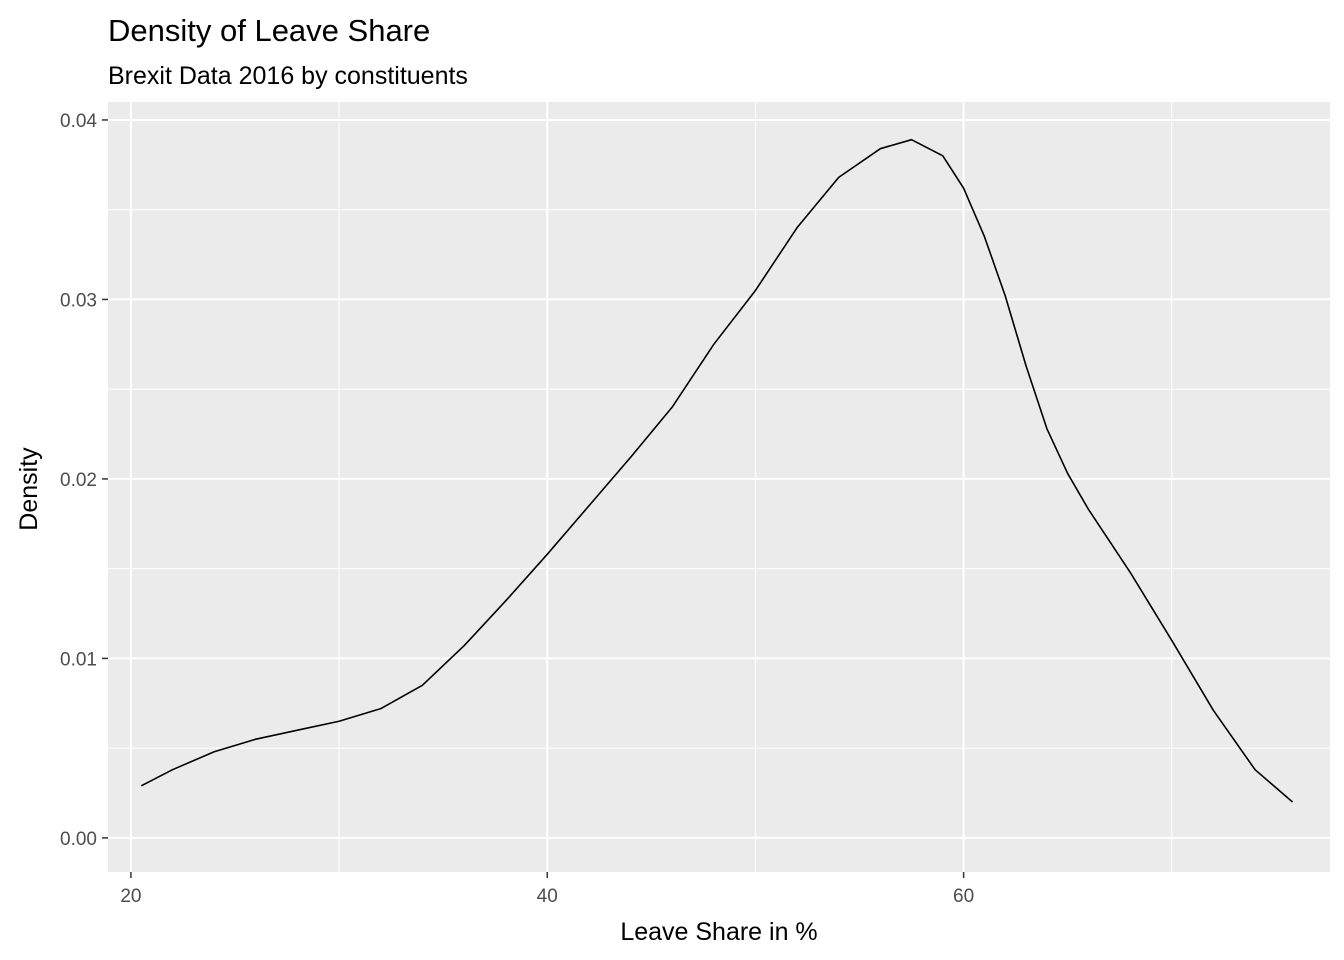 The width and height of the screenshot is (1344, 960). What do you see at coordinates (718, 932) in the screenshot?
I see `x-axis-title: Leave Share in %` at bounding box center [718, 932].